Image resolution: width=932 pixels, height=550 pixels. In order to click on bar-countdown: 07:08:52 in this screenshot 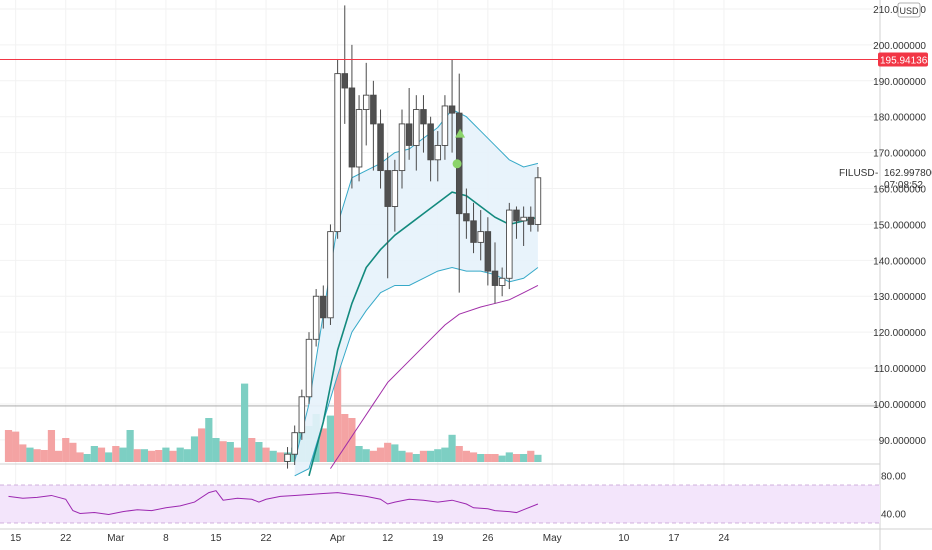, I will do `click(903, 185)`.